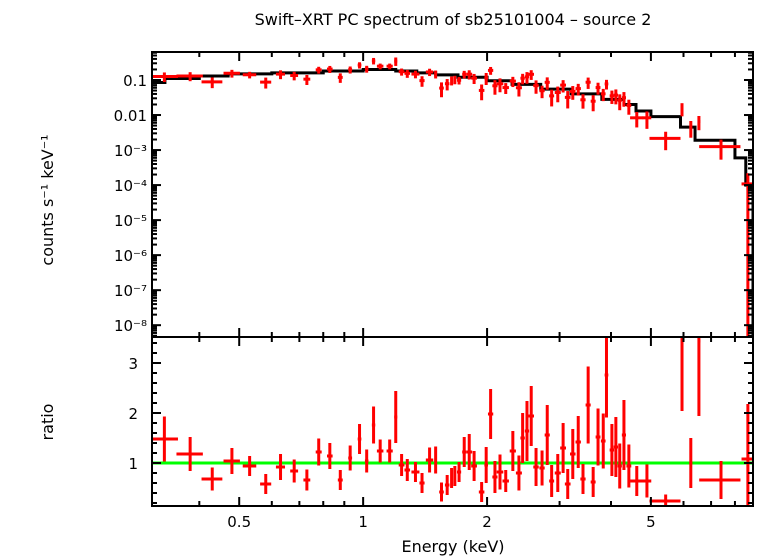  I want to click on y-tick-label: 2, so click(133, 414).